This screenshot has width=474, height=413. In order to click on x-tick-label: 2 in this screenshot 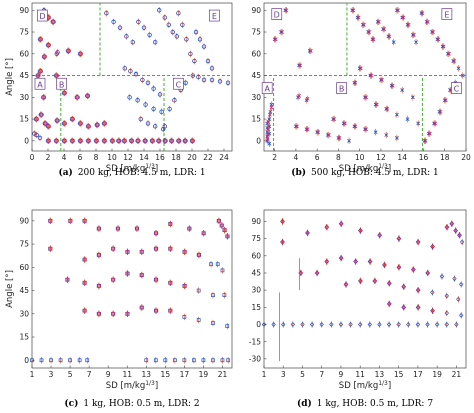, I will do `click(48, 157)`.